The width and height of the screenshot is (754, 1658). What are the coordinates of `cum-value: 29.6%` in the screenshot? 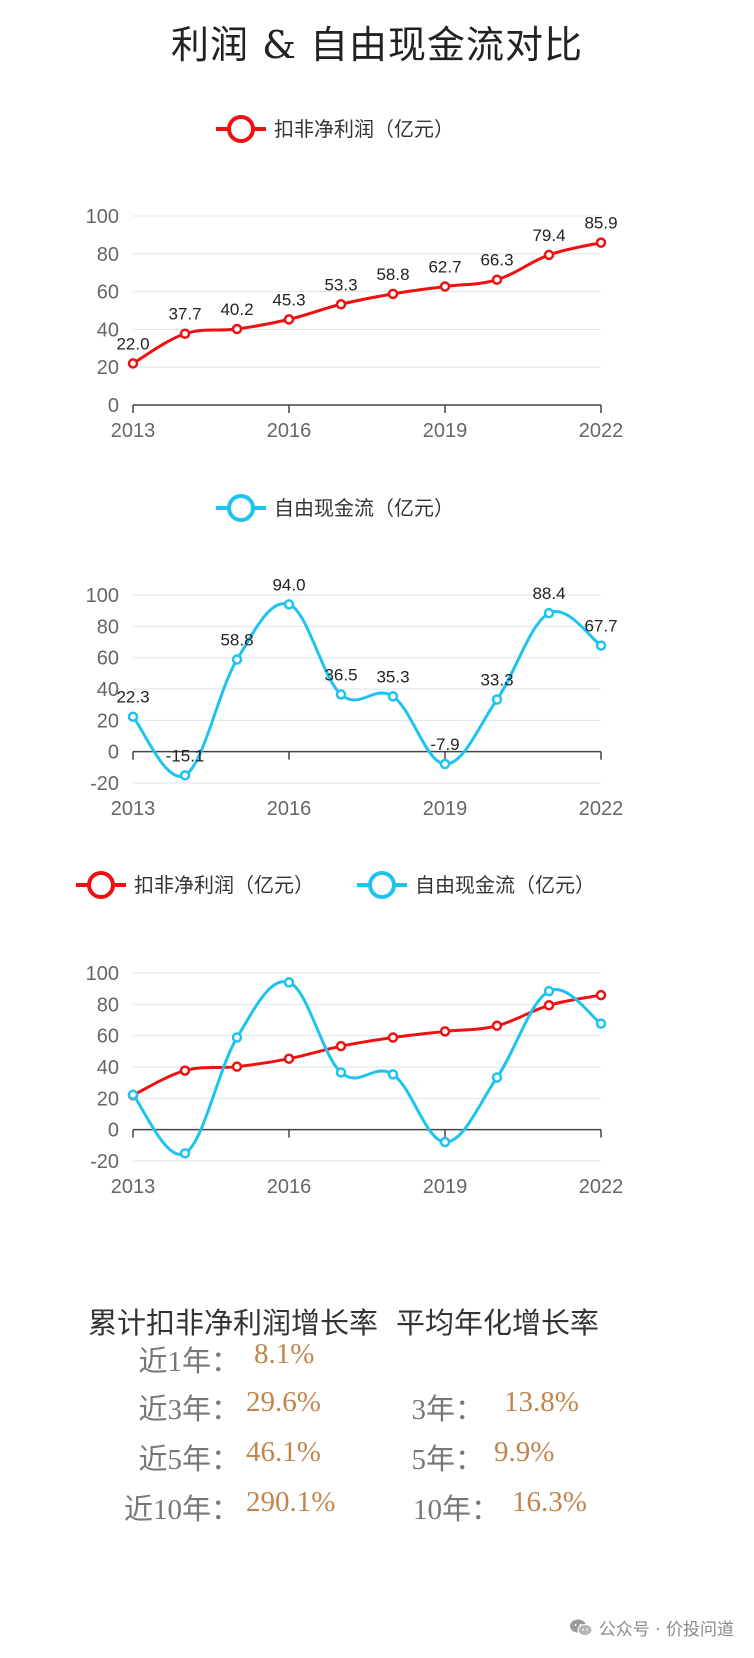 It's located at (283, 1402).